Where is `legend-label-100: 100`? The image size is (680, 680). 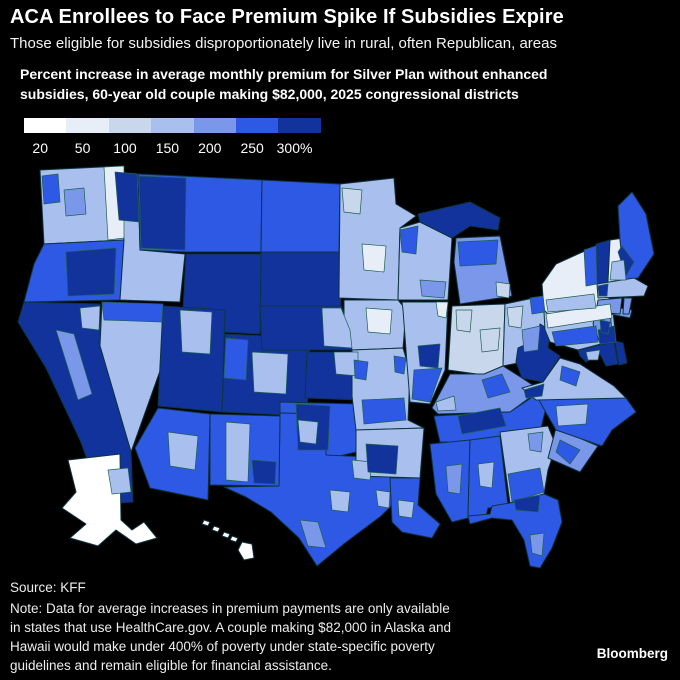
legend-label-100: 100 is located at coordinates (125, 148).